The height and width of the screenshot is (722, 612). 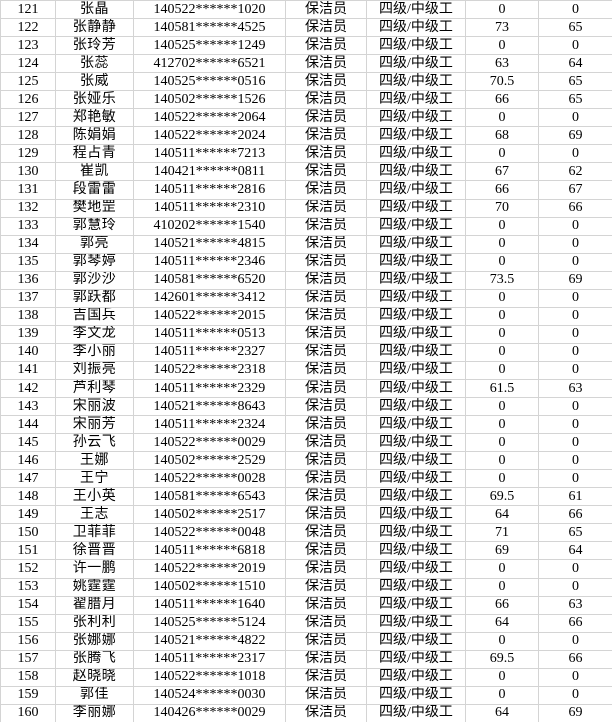 What do you see at coordinates (502, 497) in the screenshot?
I see `cell-score1: 69.5` at bounding box center [502, 497].